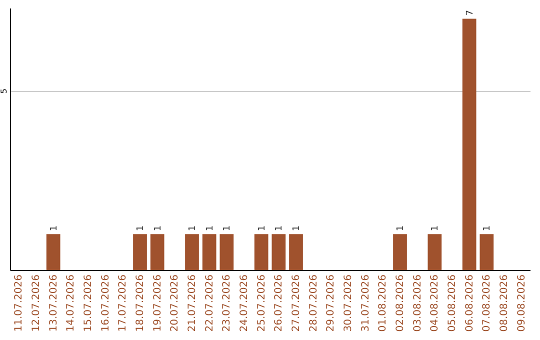  Describe the element at coordinates (140, 303) in the screenshot. I see `x-tick-label: 18.07.2026` at that location.